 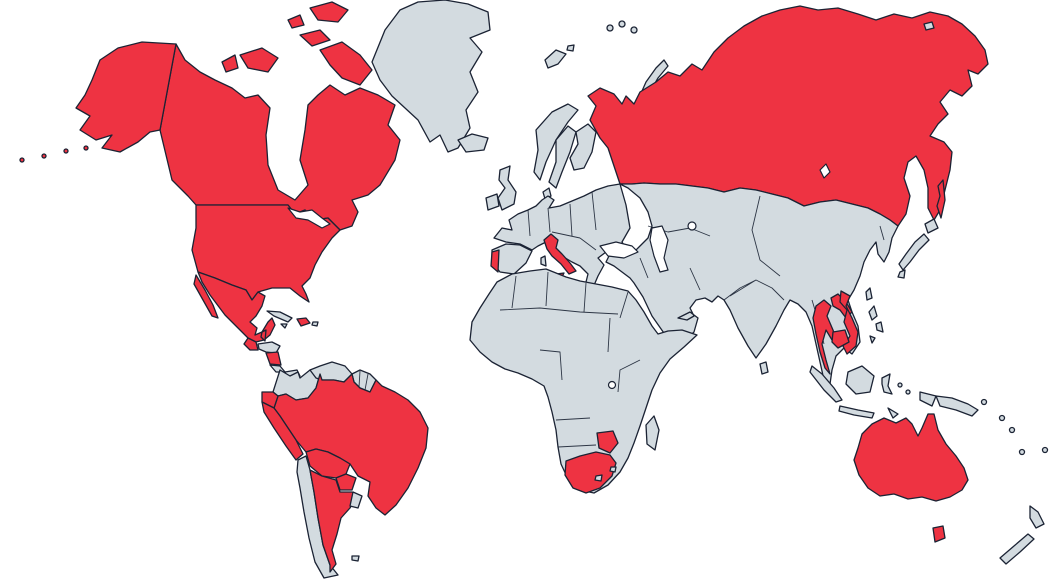 What do you see at coordinates (825, 171) in the screenshot?
I see `lake-baikal` at bounding box center [825, 171].